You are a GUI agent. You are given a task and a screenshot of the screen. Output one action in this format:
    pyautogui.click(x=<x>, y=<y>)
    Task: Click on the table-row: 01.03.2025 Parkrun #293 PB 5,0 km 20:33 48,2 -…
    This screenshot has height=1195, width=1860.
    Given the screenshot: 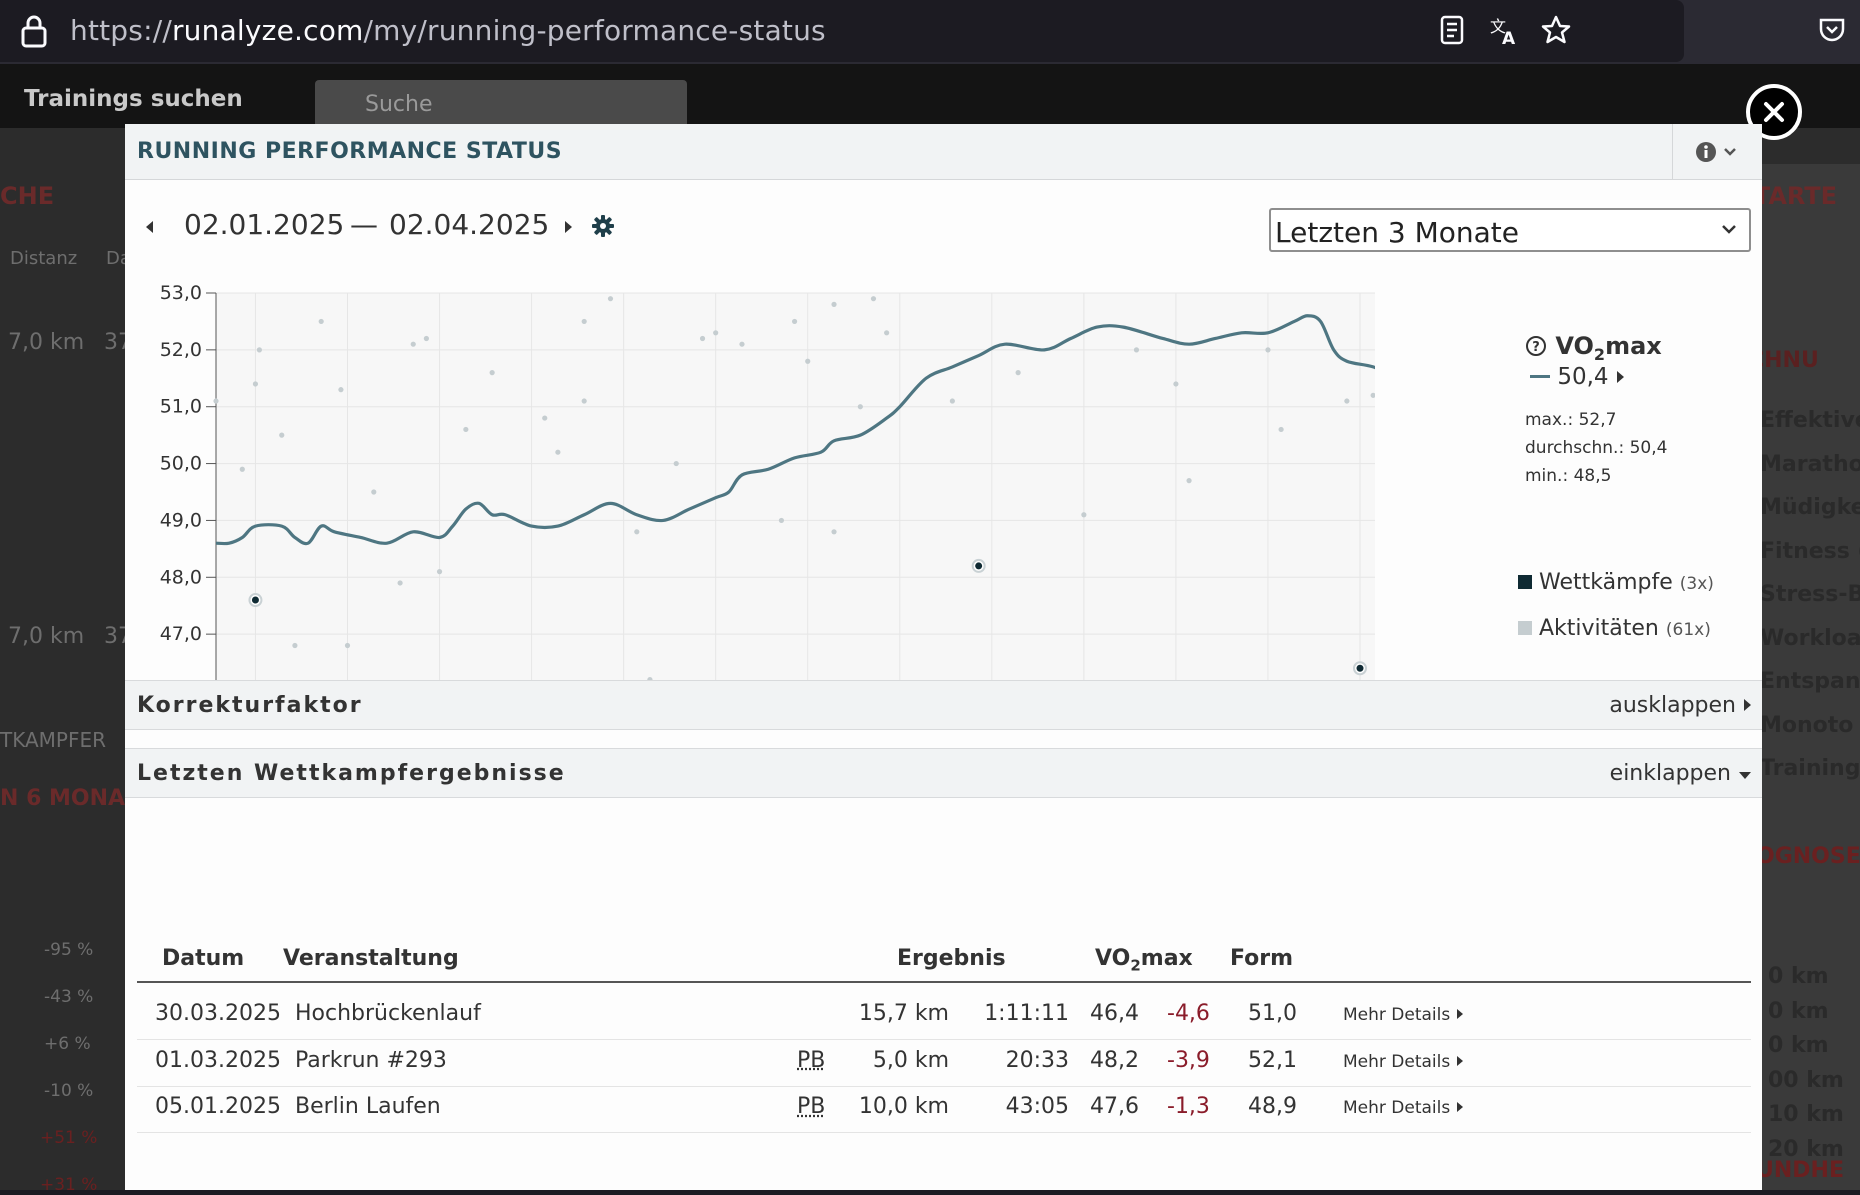 What is the action you would take?
    pyautogui.click(x=944, y=1063)
    